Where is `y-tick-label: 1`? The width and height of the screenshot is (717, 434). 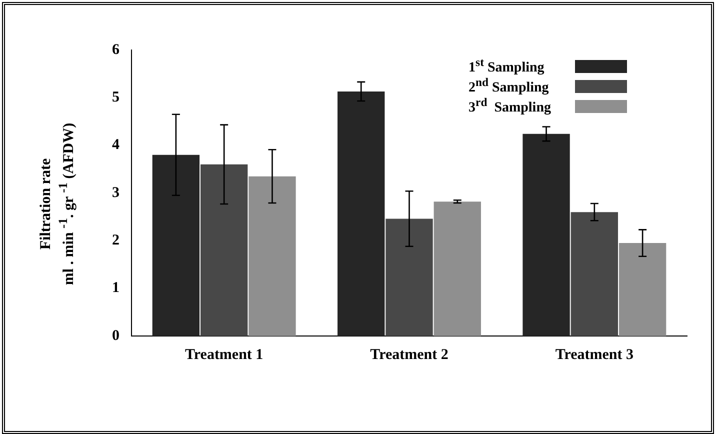 y-tick-label: 1 is located at coordinates (116, 288).